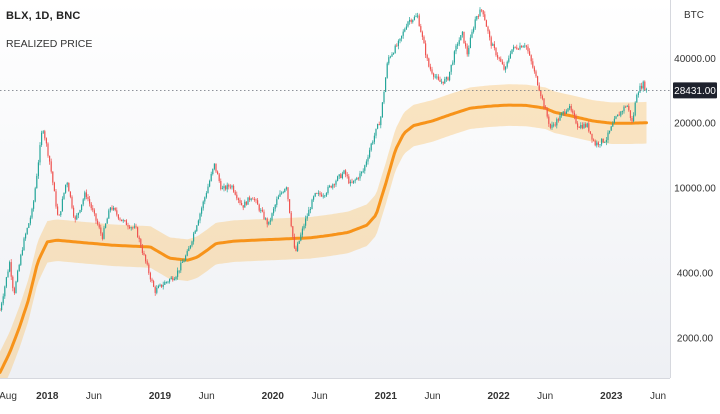 The image size is (720, 414). I want to click on y-tick-label: 10000.00, so click(695, 188).